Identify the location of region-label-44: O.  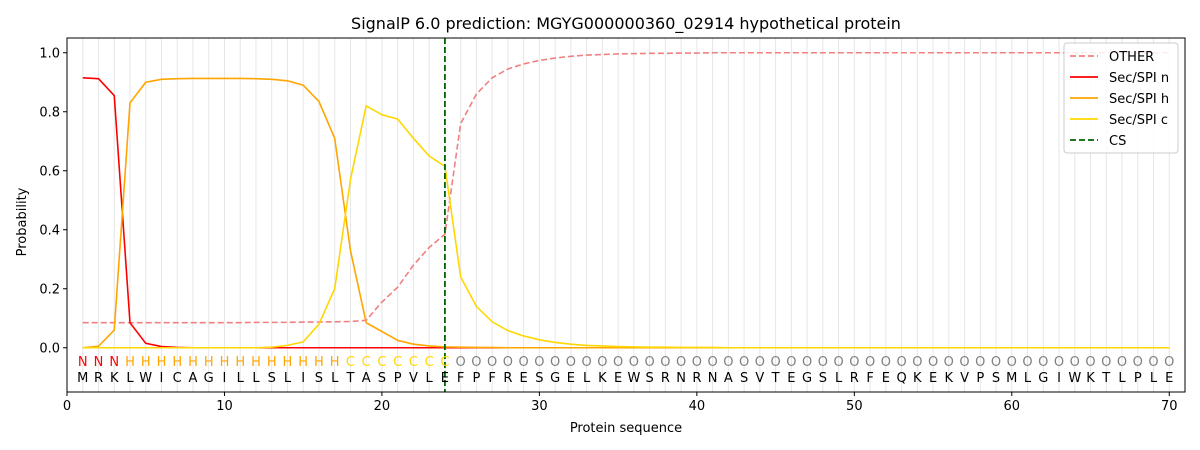
(760, 362).